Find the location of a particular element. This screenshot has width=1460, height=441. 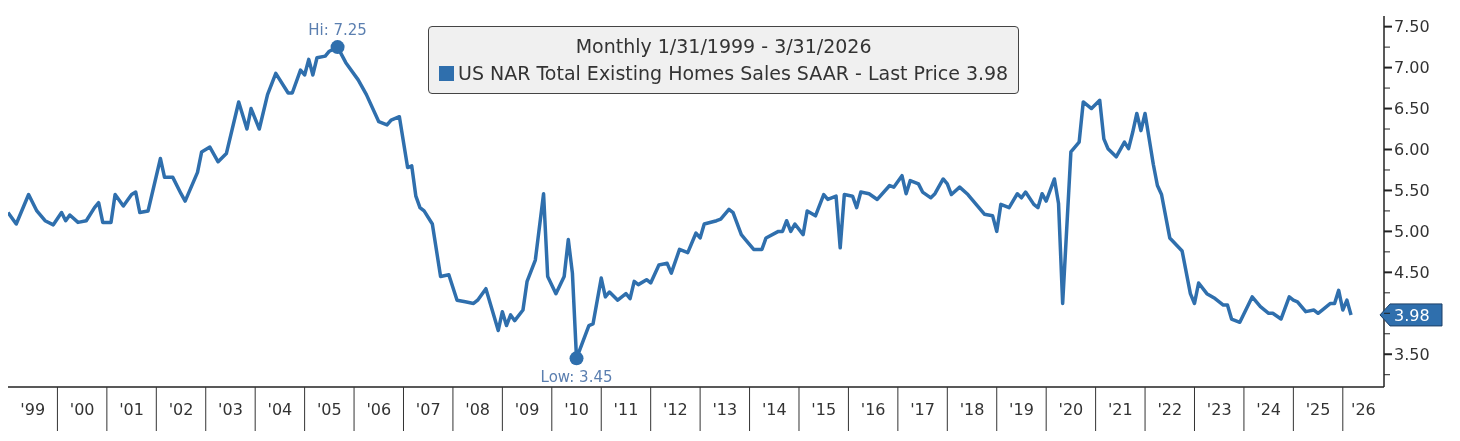

x-tick-label: '21 is located at coordinates (1120, 409).